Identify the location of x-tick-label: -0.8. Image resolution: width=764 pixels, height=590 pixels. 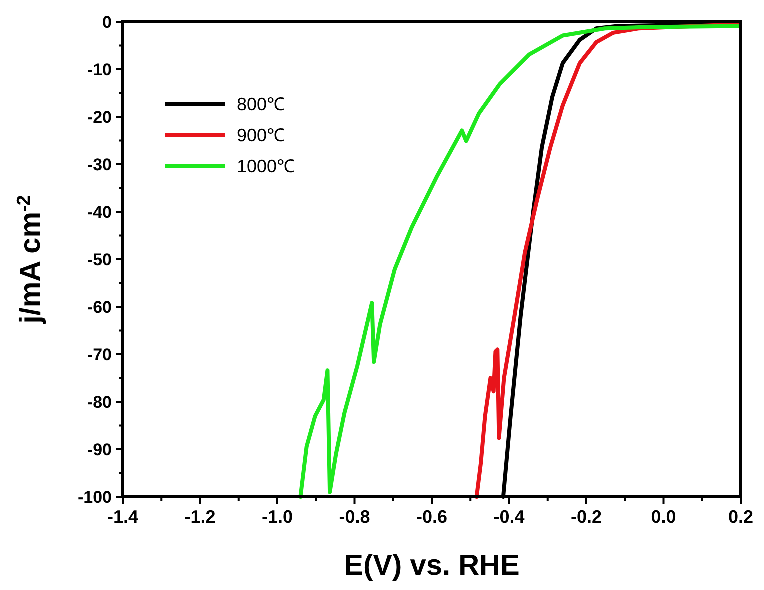
(354, 517).